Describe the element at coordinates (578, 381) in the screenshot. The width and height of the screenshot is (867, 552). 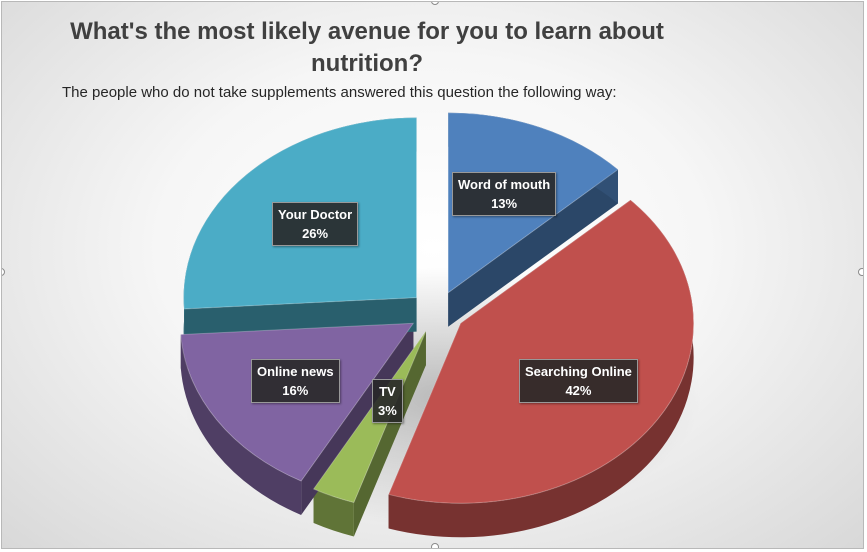
I see `data-label-searching-online: Searching Online 42%` at that location.